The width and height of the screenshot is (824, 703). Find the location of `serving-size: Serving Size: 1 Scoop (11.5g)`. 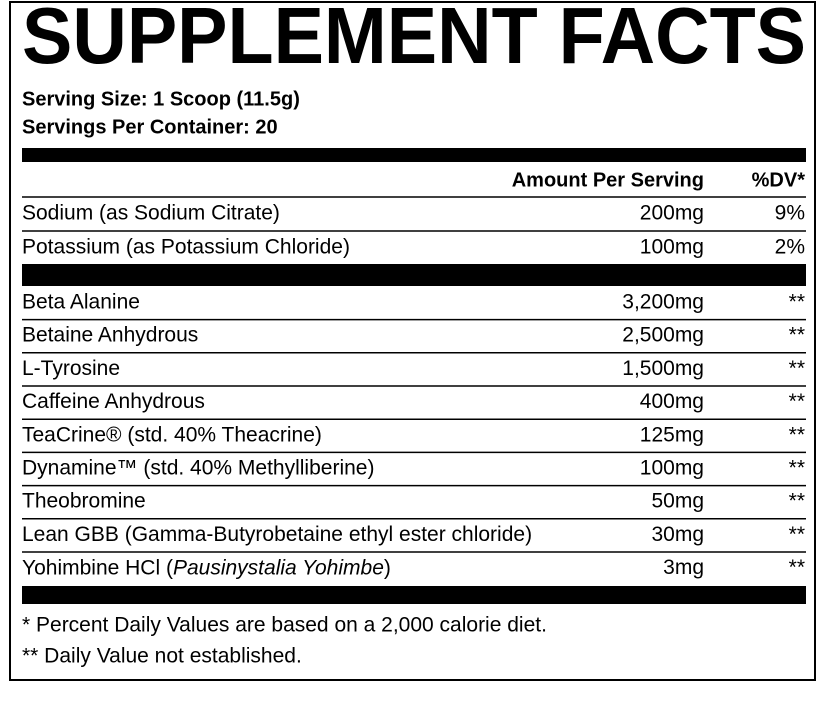

serving-size: Serving Size: 1 Scoop (11.5g) is located at coordinates (161, 99).